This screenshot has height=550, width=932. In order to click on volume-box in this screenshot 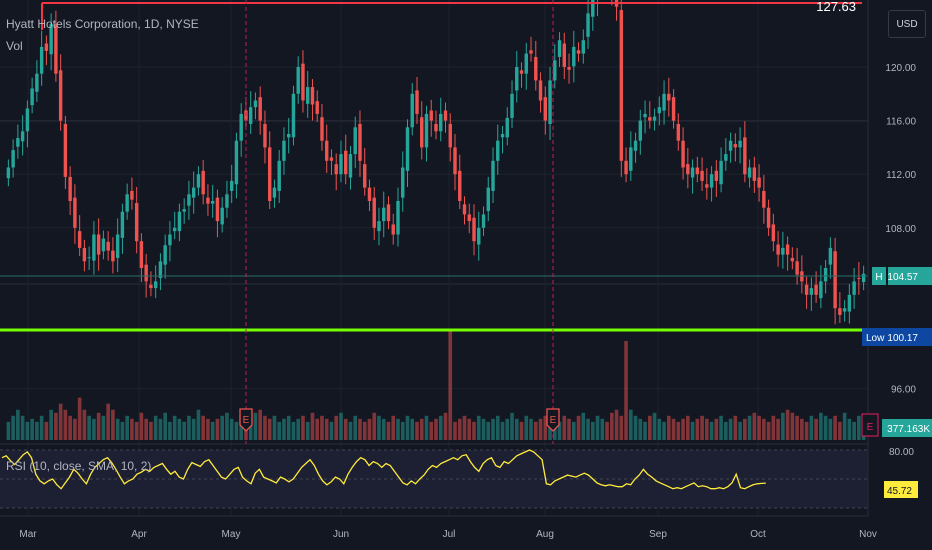, I will do `click(907, 428)`.